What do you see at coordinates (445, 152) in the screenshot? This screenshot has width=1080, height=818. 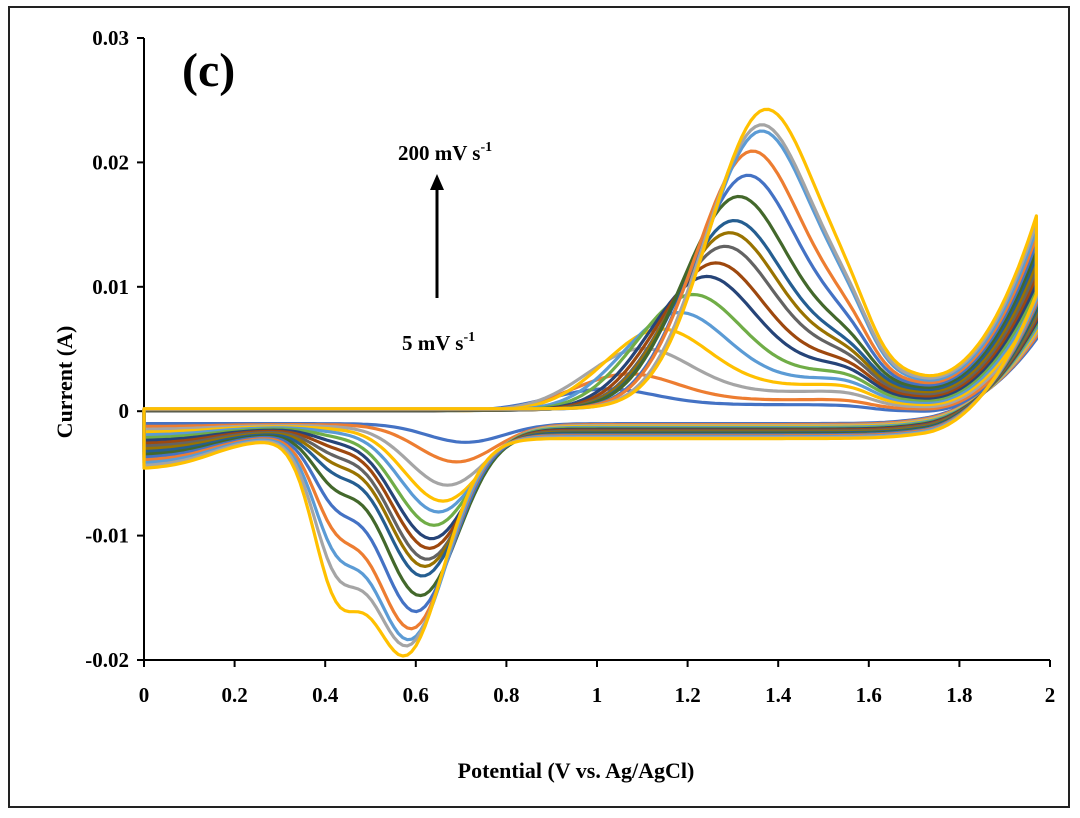 I see `annotation-top: 200 mV s-1` at bounding box center [445, 152].